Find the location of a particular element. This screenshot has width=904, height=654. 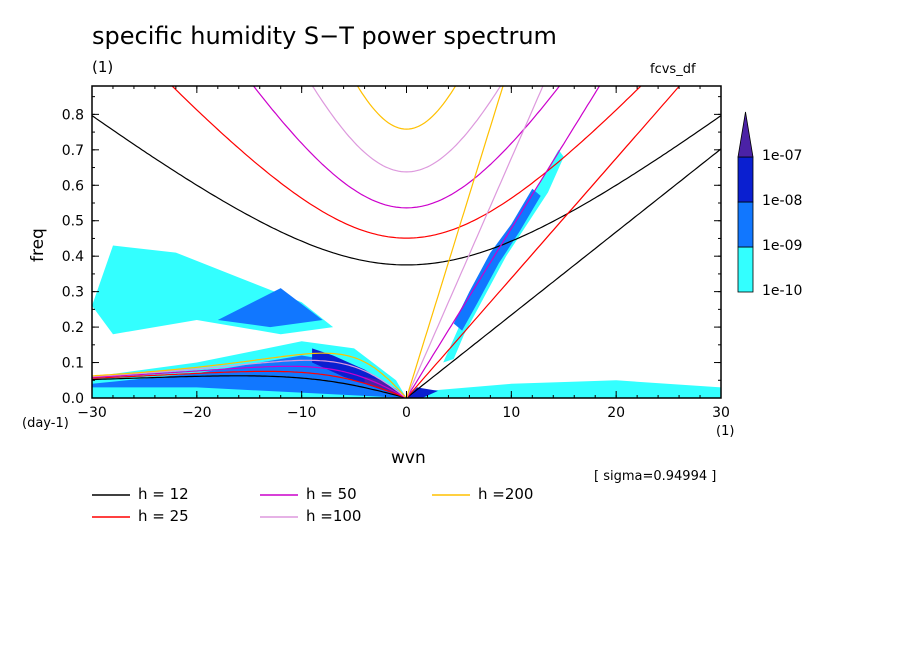

kelvin-curve-h12 is located at coordinates (563, 273).